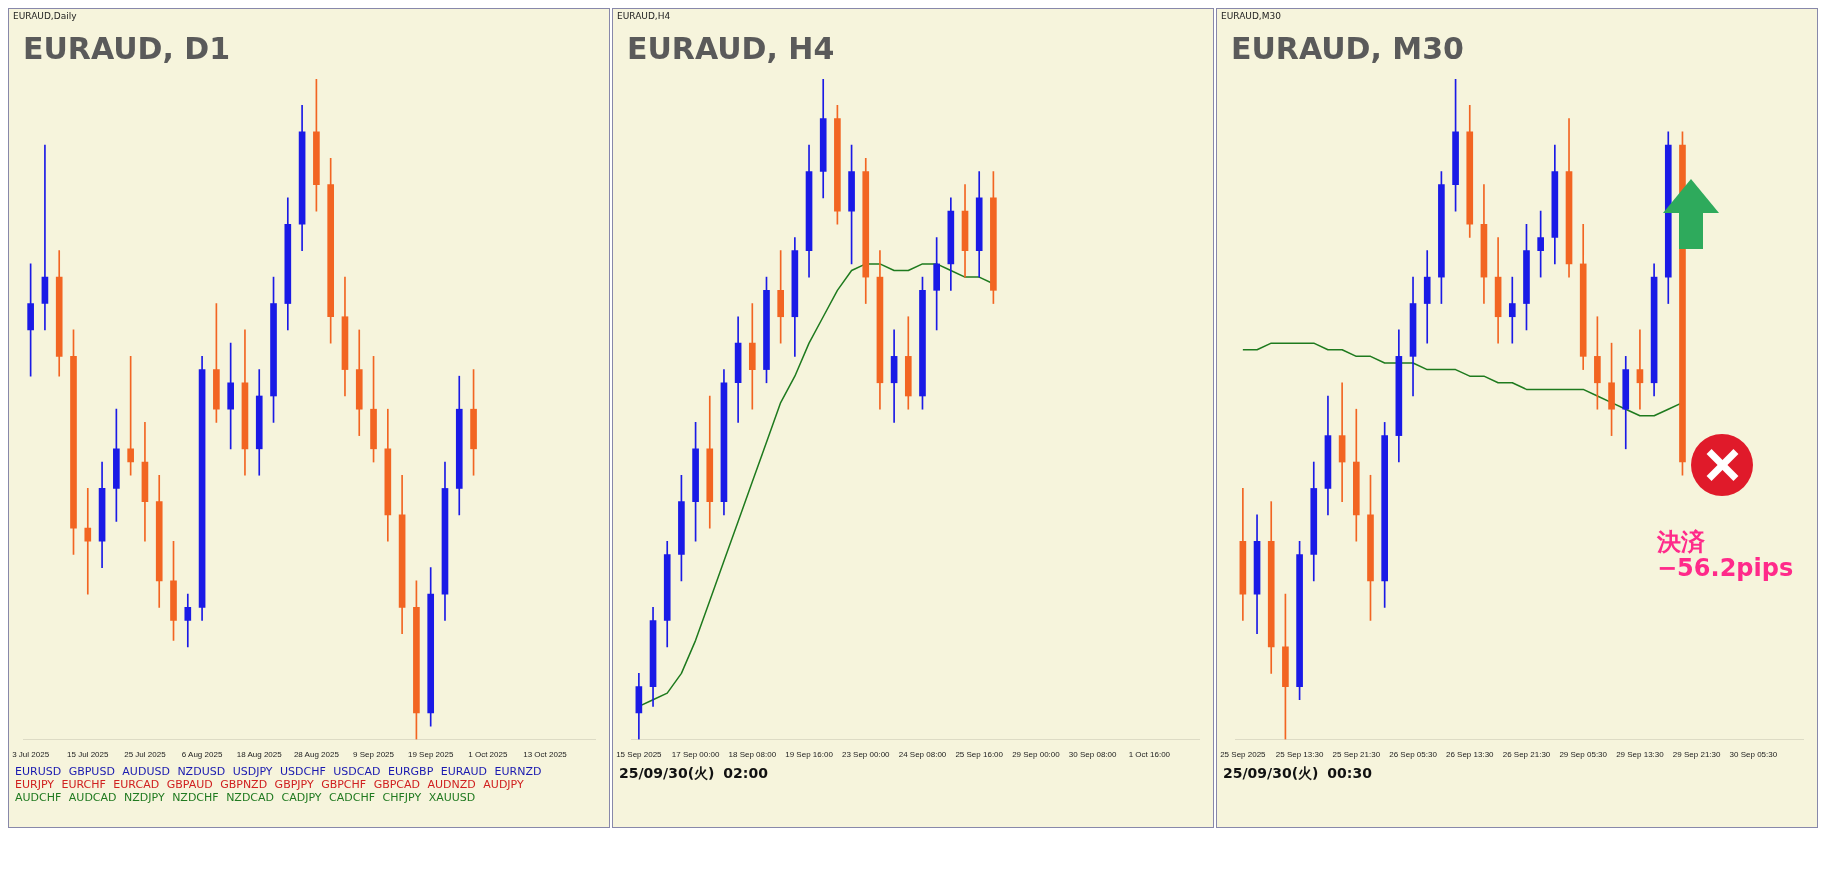  I want to click on x-tick-label: 18 Sep 08:00, so click(752, 755).